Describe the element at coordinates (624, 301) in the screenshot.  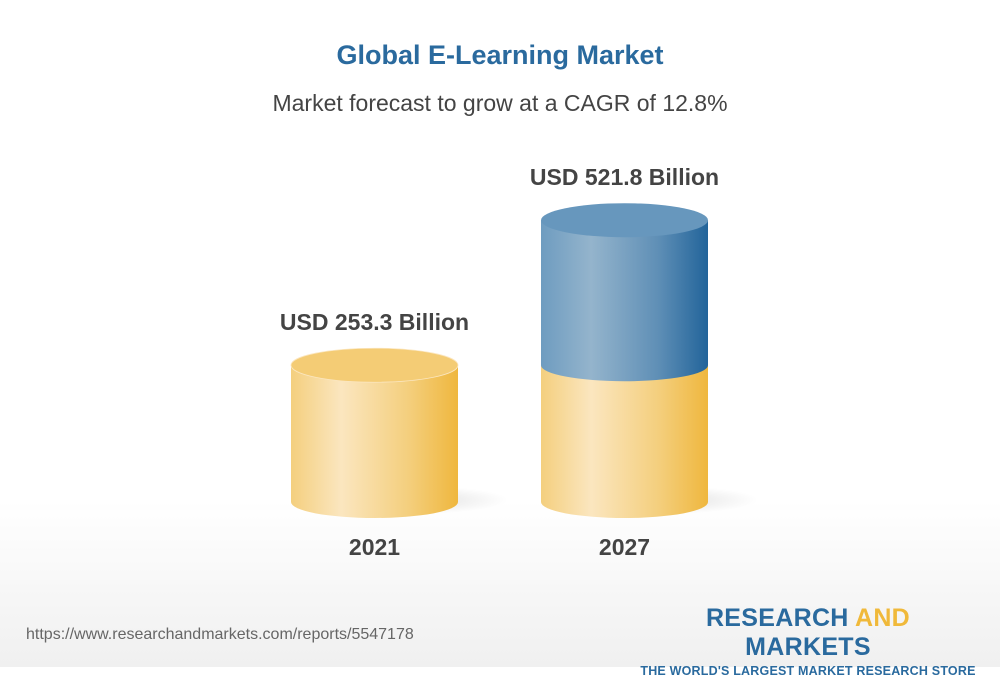
I see `cylinder-growth-segment` at that location.